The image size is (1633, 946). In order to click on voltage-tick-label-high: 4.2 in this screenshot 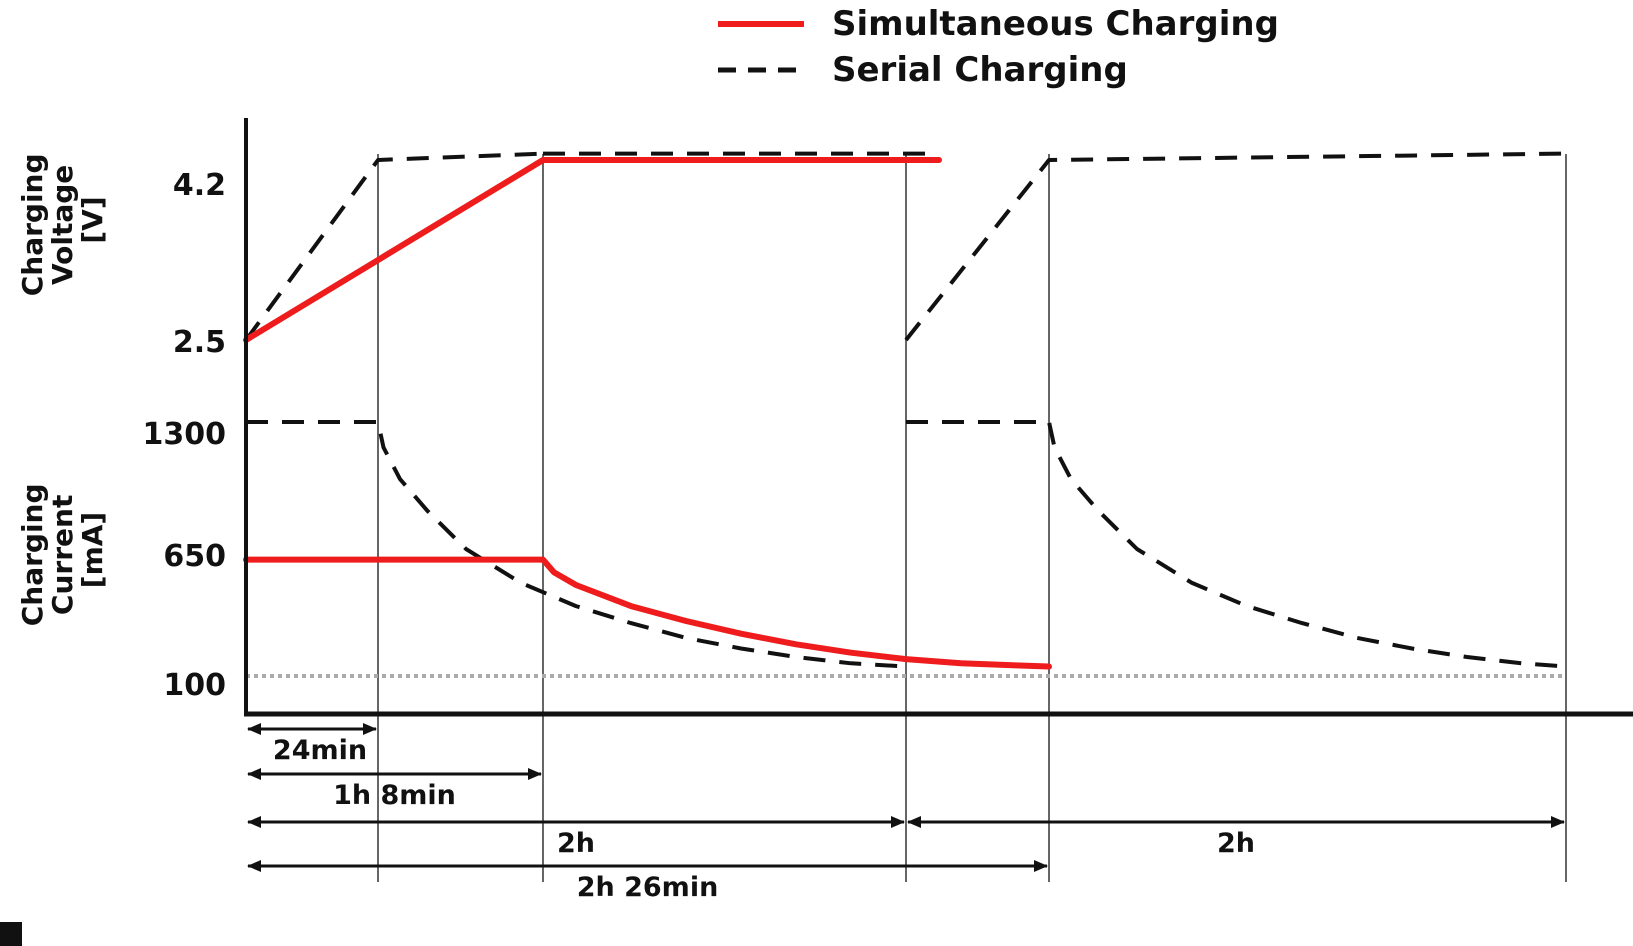, I will do `click(199, 185)`.